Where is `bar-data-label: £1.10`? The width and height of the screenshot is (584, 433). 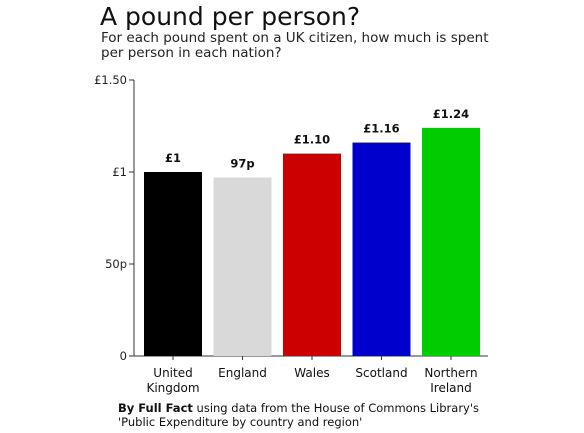 bar-data-label: £1.10 is located at coordinates (312, 140).